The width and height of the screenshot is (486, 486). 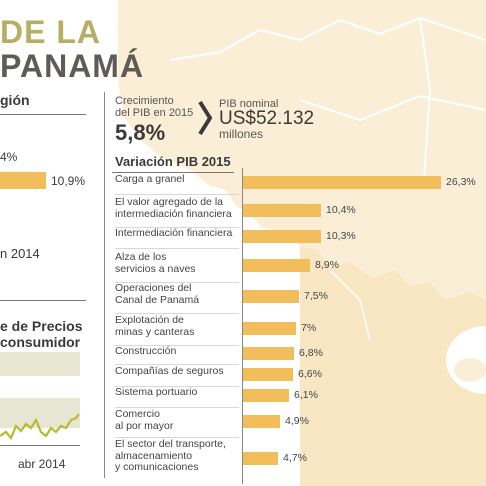 I want to click on category-label: Construcción, so click(x=177, y=351).